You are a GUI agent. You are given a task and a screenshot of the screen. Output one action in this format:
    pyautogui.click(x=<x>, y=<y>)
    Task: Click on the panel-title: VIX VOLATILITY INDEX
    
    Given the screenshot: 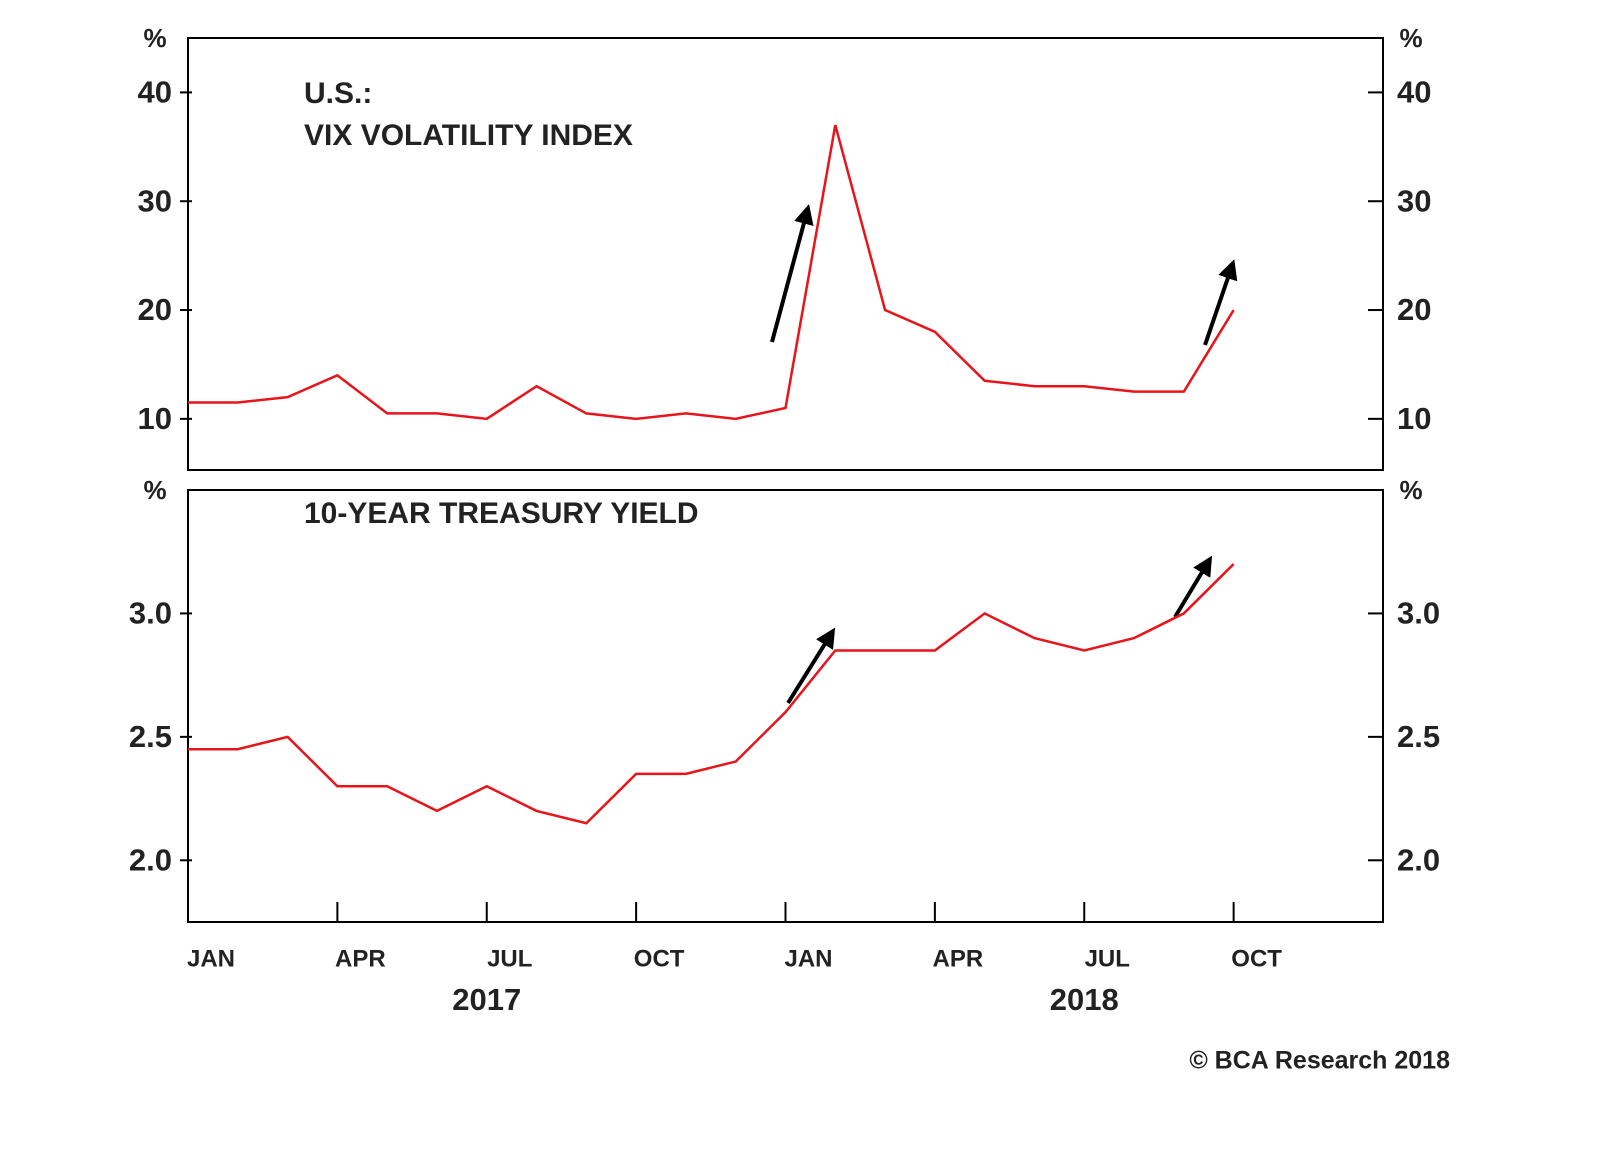 What is the action you would take?
    pyautogui.click(x=468, y=135)
    